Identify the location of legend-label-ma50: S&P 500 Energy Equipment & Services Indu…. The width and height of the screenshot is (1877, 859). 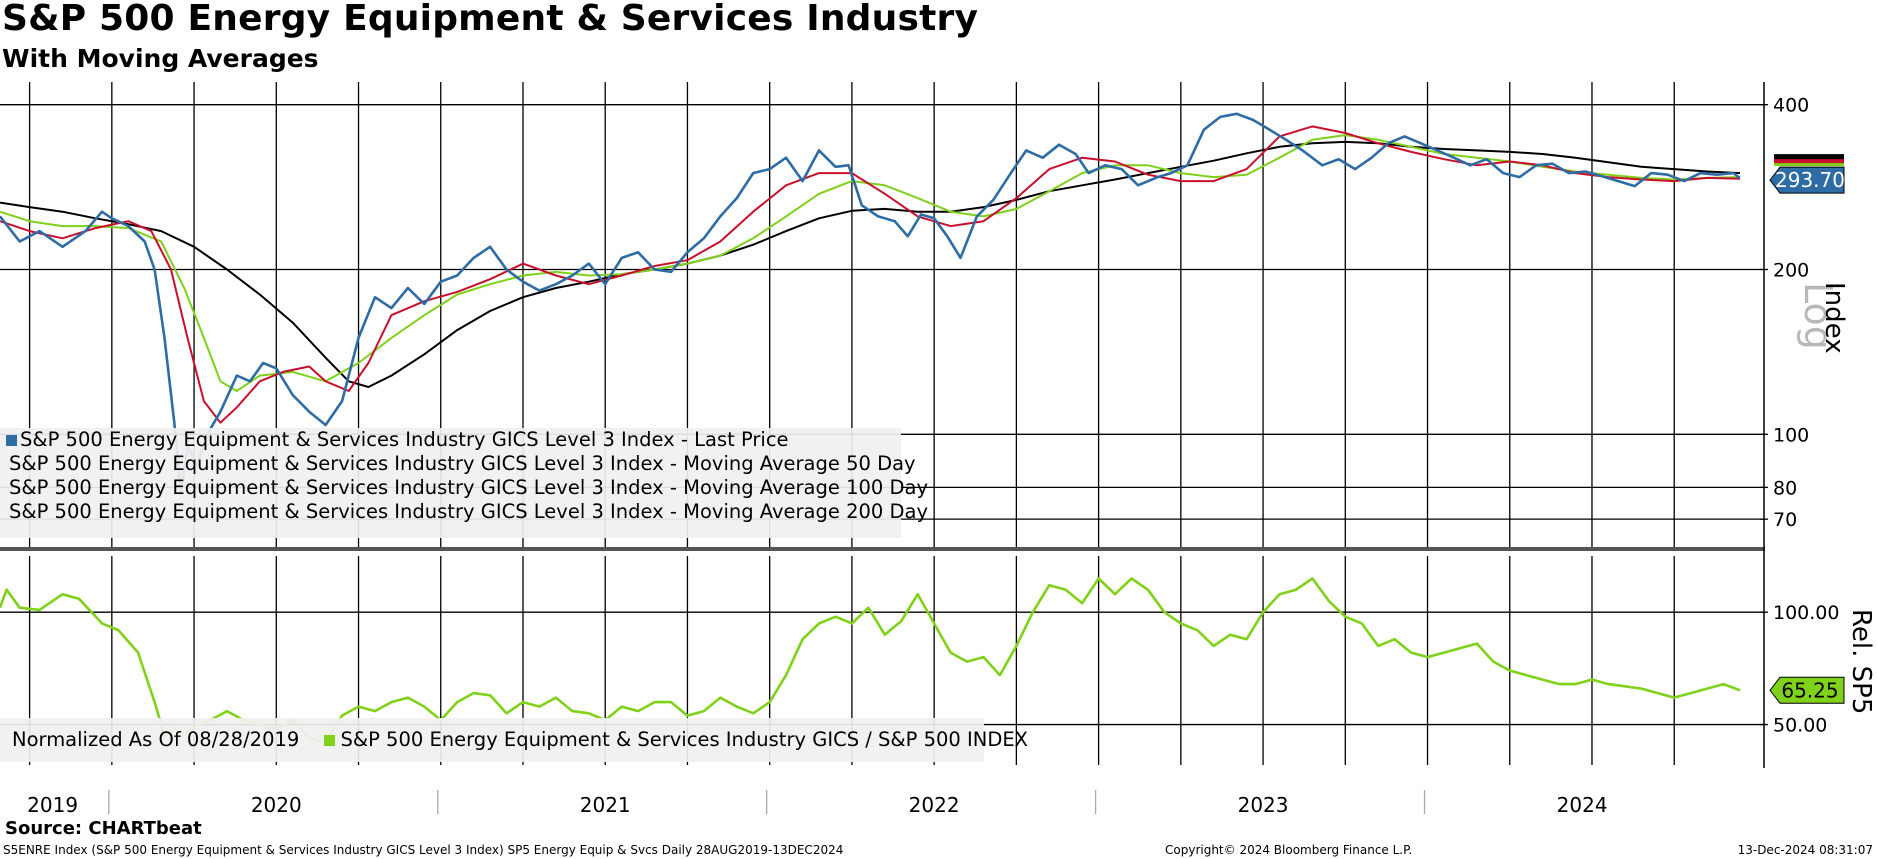
(462, 463).